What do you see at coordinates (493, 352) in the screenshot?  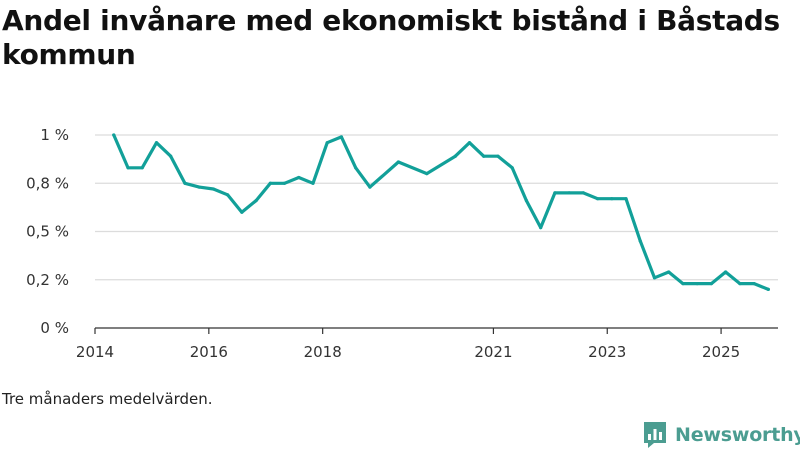 I see `x-tick-label: 2021` at bounding box center [493, 352].